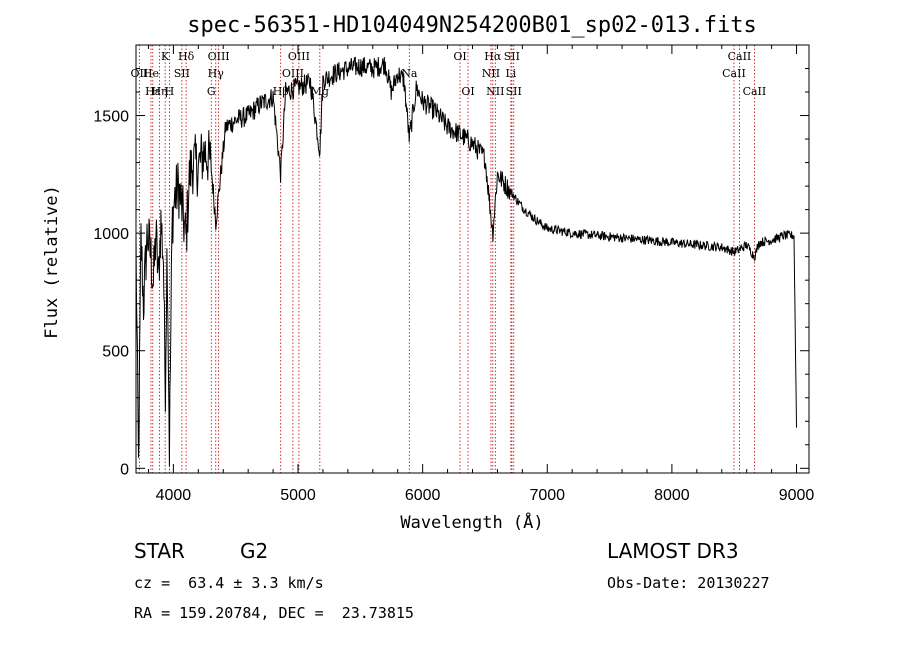 The width and height of the screenshot is (900, 649). Describe the element at coordinates (115, 352) in the screenshot. I see `y-tick-label: 500` at that location.